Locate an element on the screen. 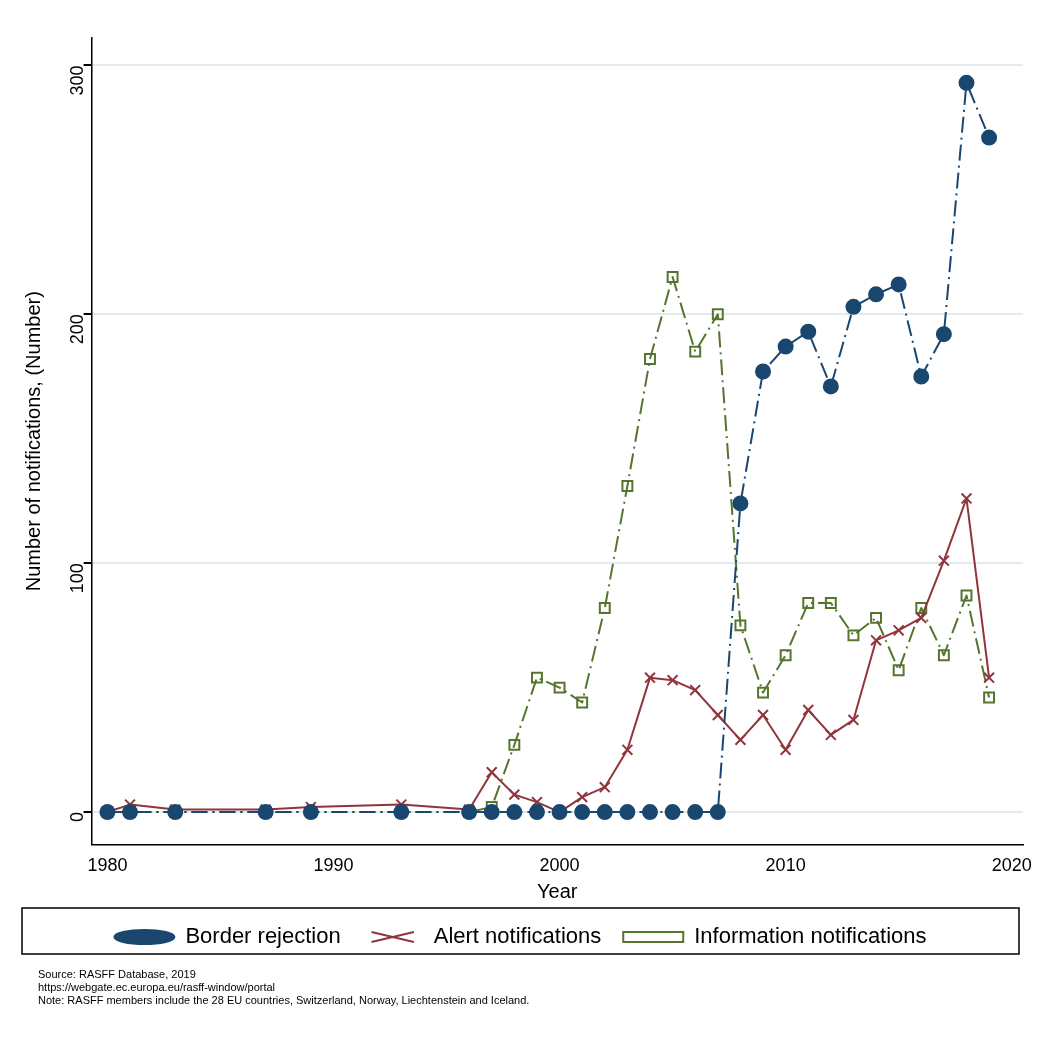 Image resolution: width=1061 pixels, height=1061 pixels. x-tick-label: 2010 is located at coordinates (785, 865).